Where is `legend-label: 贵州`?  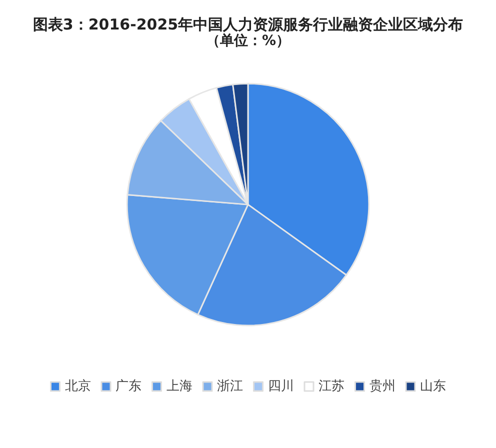
legend-label: 贵州 is located at coordinates (382, 386).